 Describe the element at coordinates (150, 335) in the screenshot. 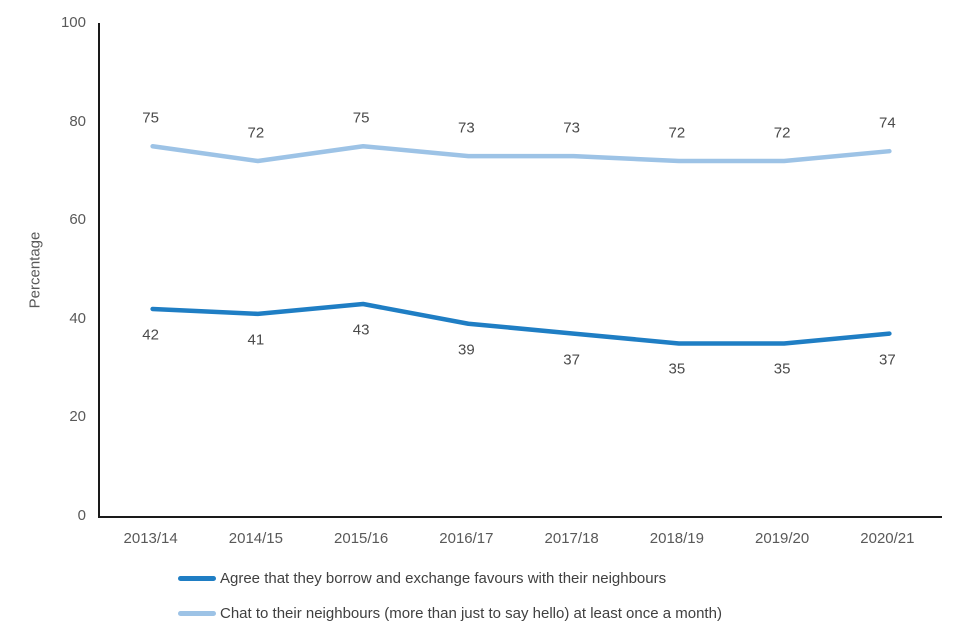

I see `data-label: 42` at that location.